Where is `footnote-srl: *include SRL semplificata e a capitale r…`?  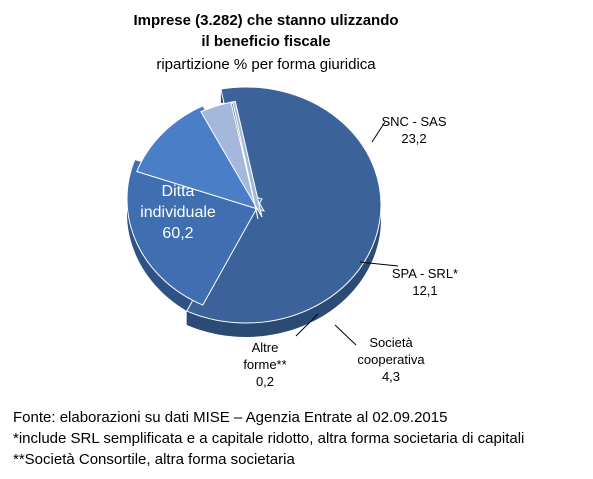 footnote-srl: *include SRL semplificata e a capitale r… is located at coordinates (269, 438).